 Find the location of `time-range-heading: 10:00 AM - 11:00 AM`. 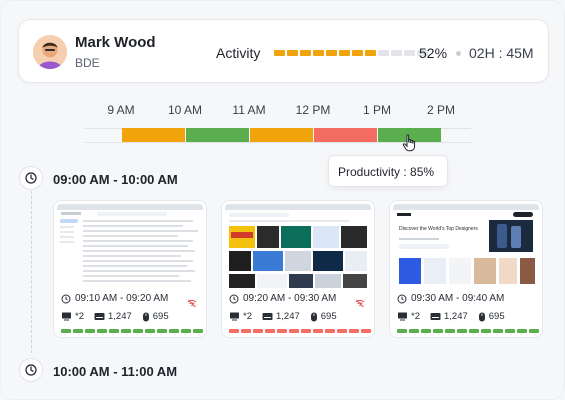

time-range-heading: 10:00 AM - 11:00 AM is located at coordinates (115, 371).